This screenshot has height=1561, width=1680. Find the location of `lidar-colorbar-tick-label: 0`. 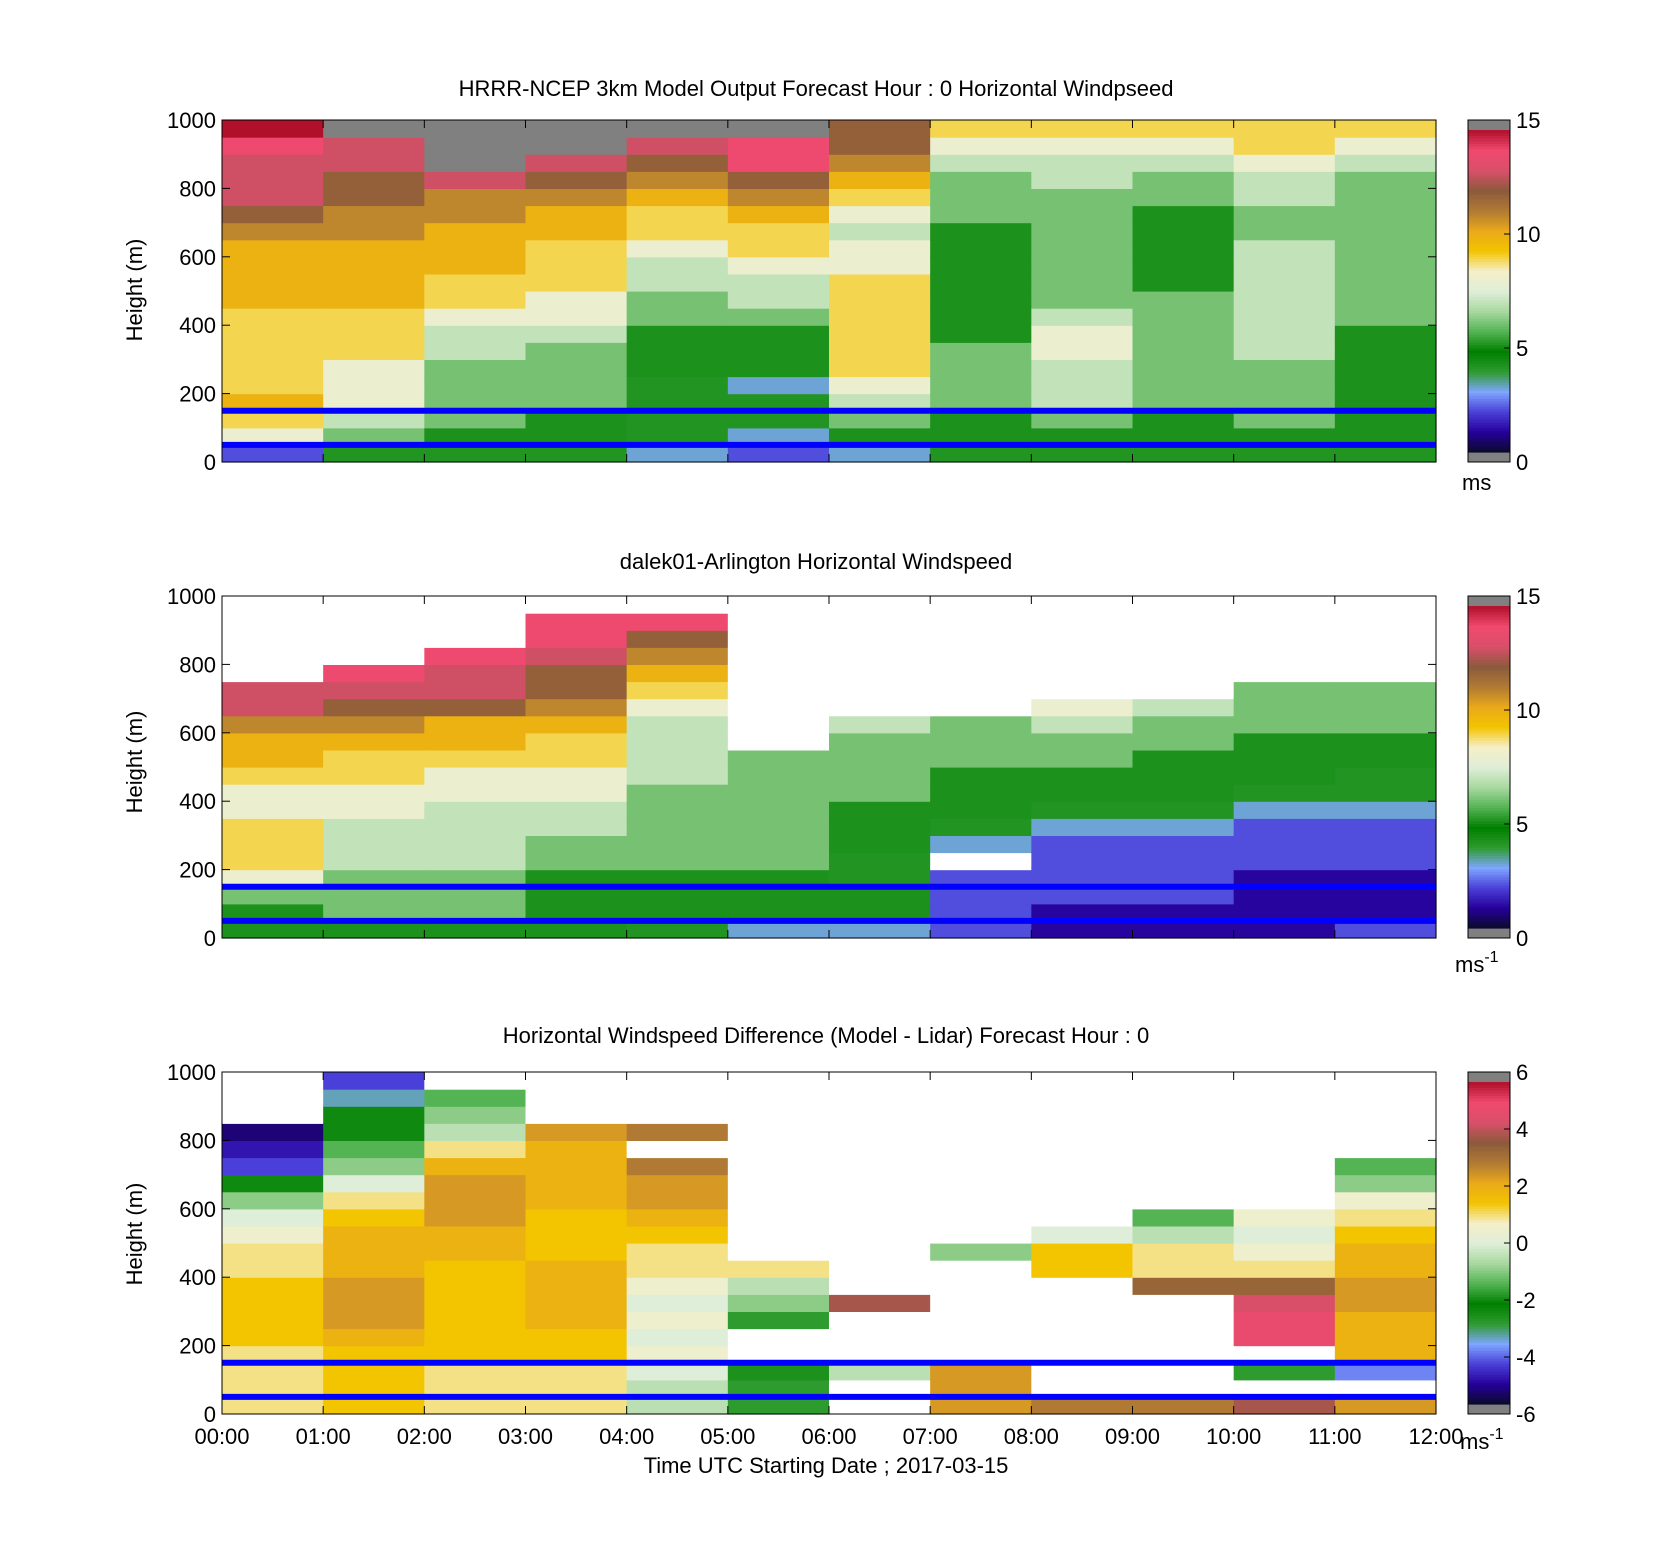

lidar-colorbar-tick-label: 0 is located at coordinates (1522, 938).